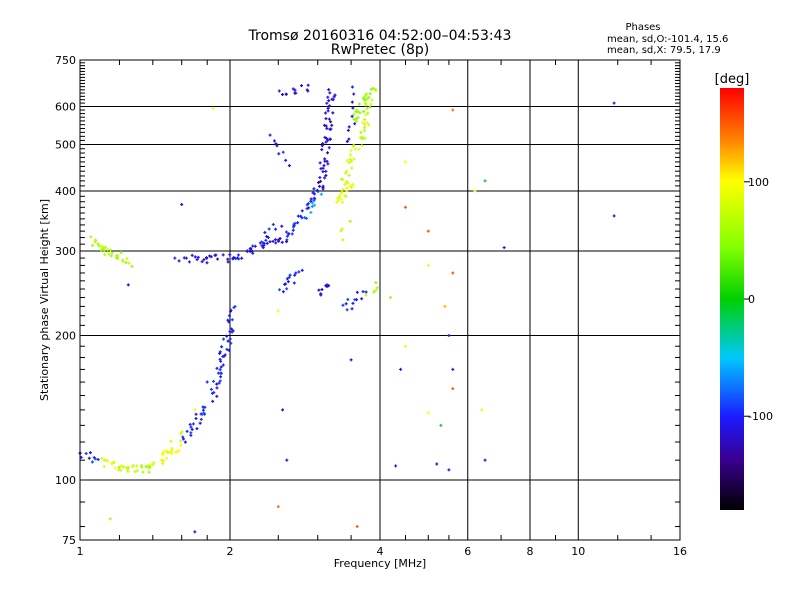 This screenshot has width=800, height=600. Describe the element at coordinates (664, 50) in the screenshot. I see `phase-stats-x: mean, sd,X: 79.5, 17.9` at that location.